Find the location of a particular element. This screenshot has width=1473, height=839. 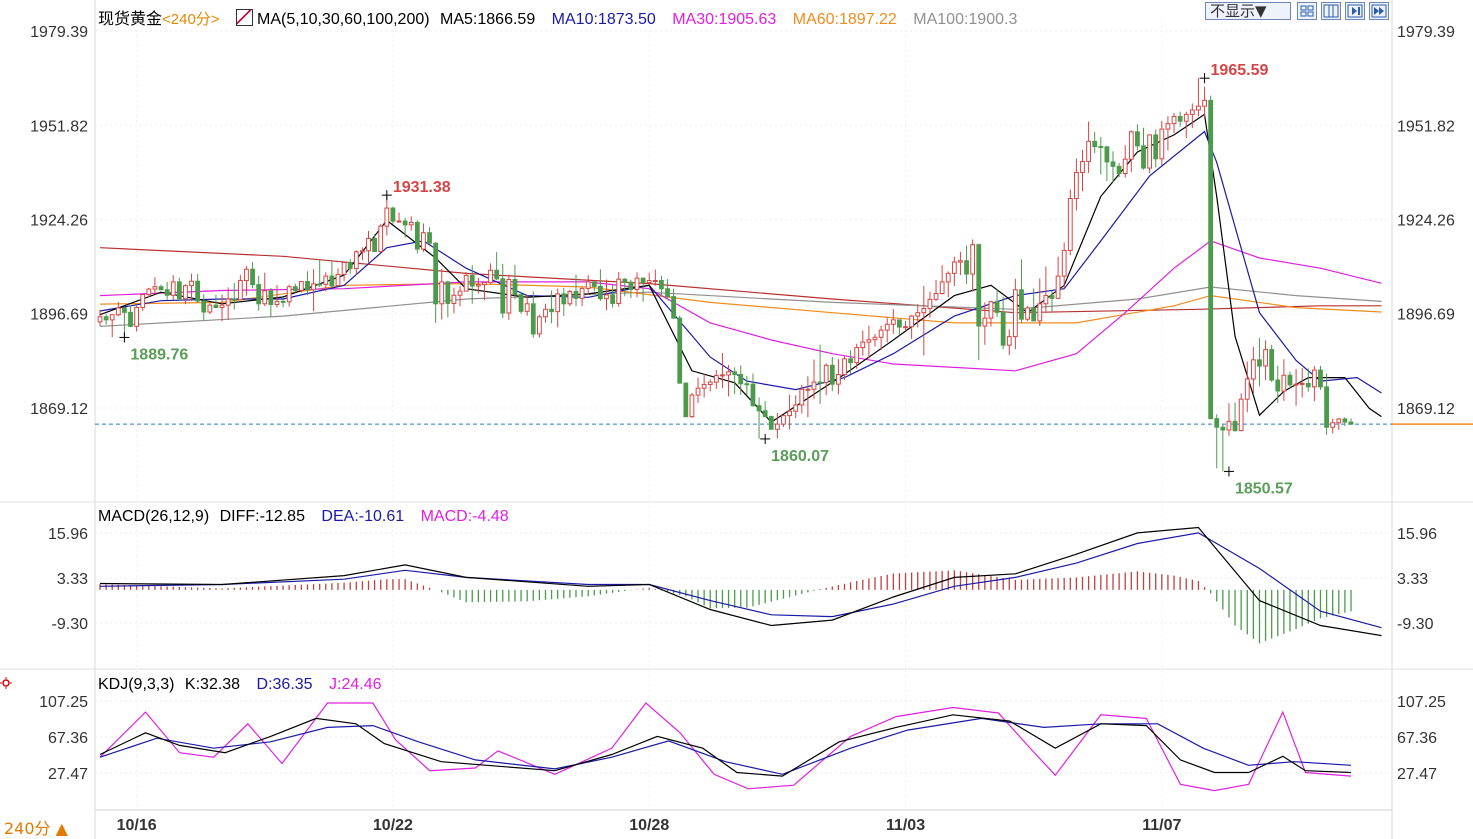

macd-layer is located at coordinates (740, 585).